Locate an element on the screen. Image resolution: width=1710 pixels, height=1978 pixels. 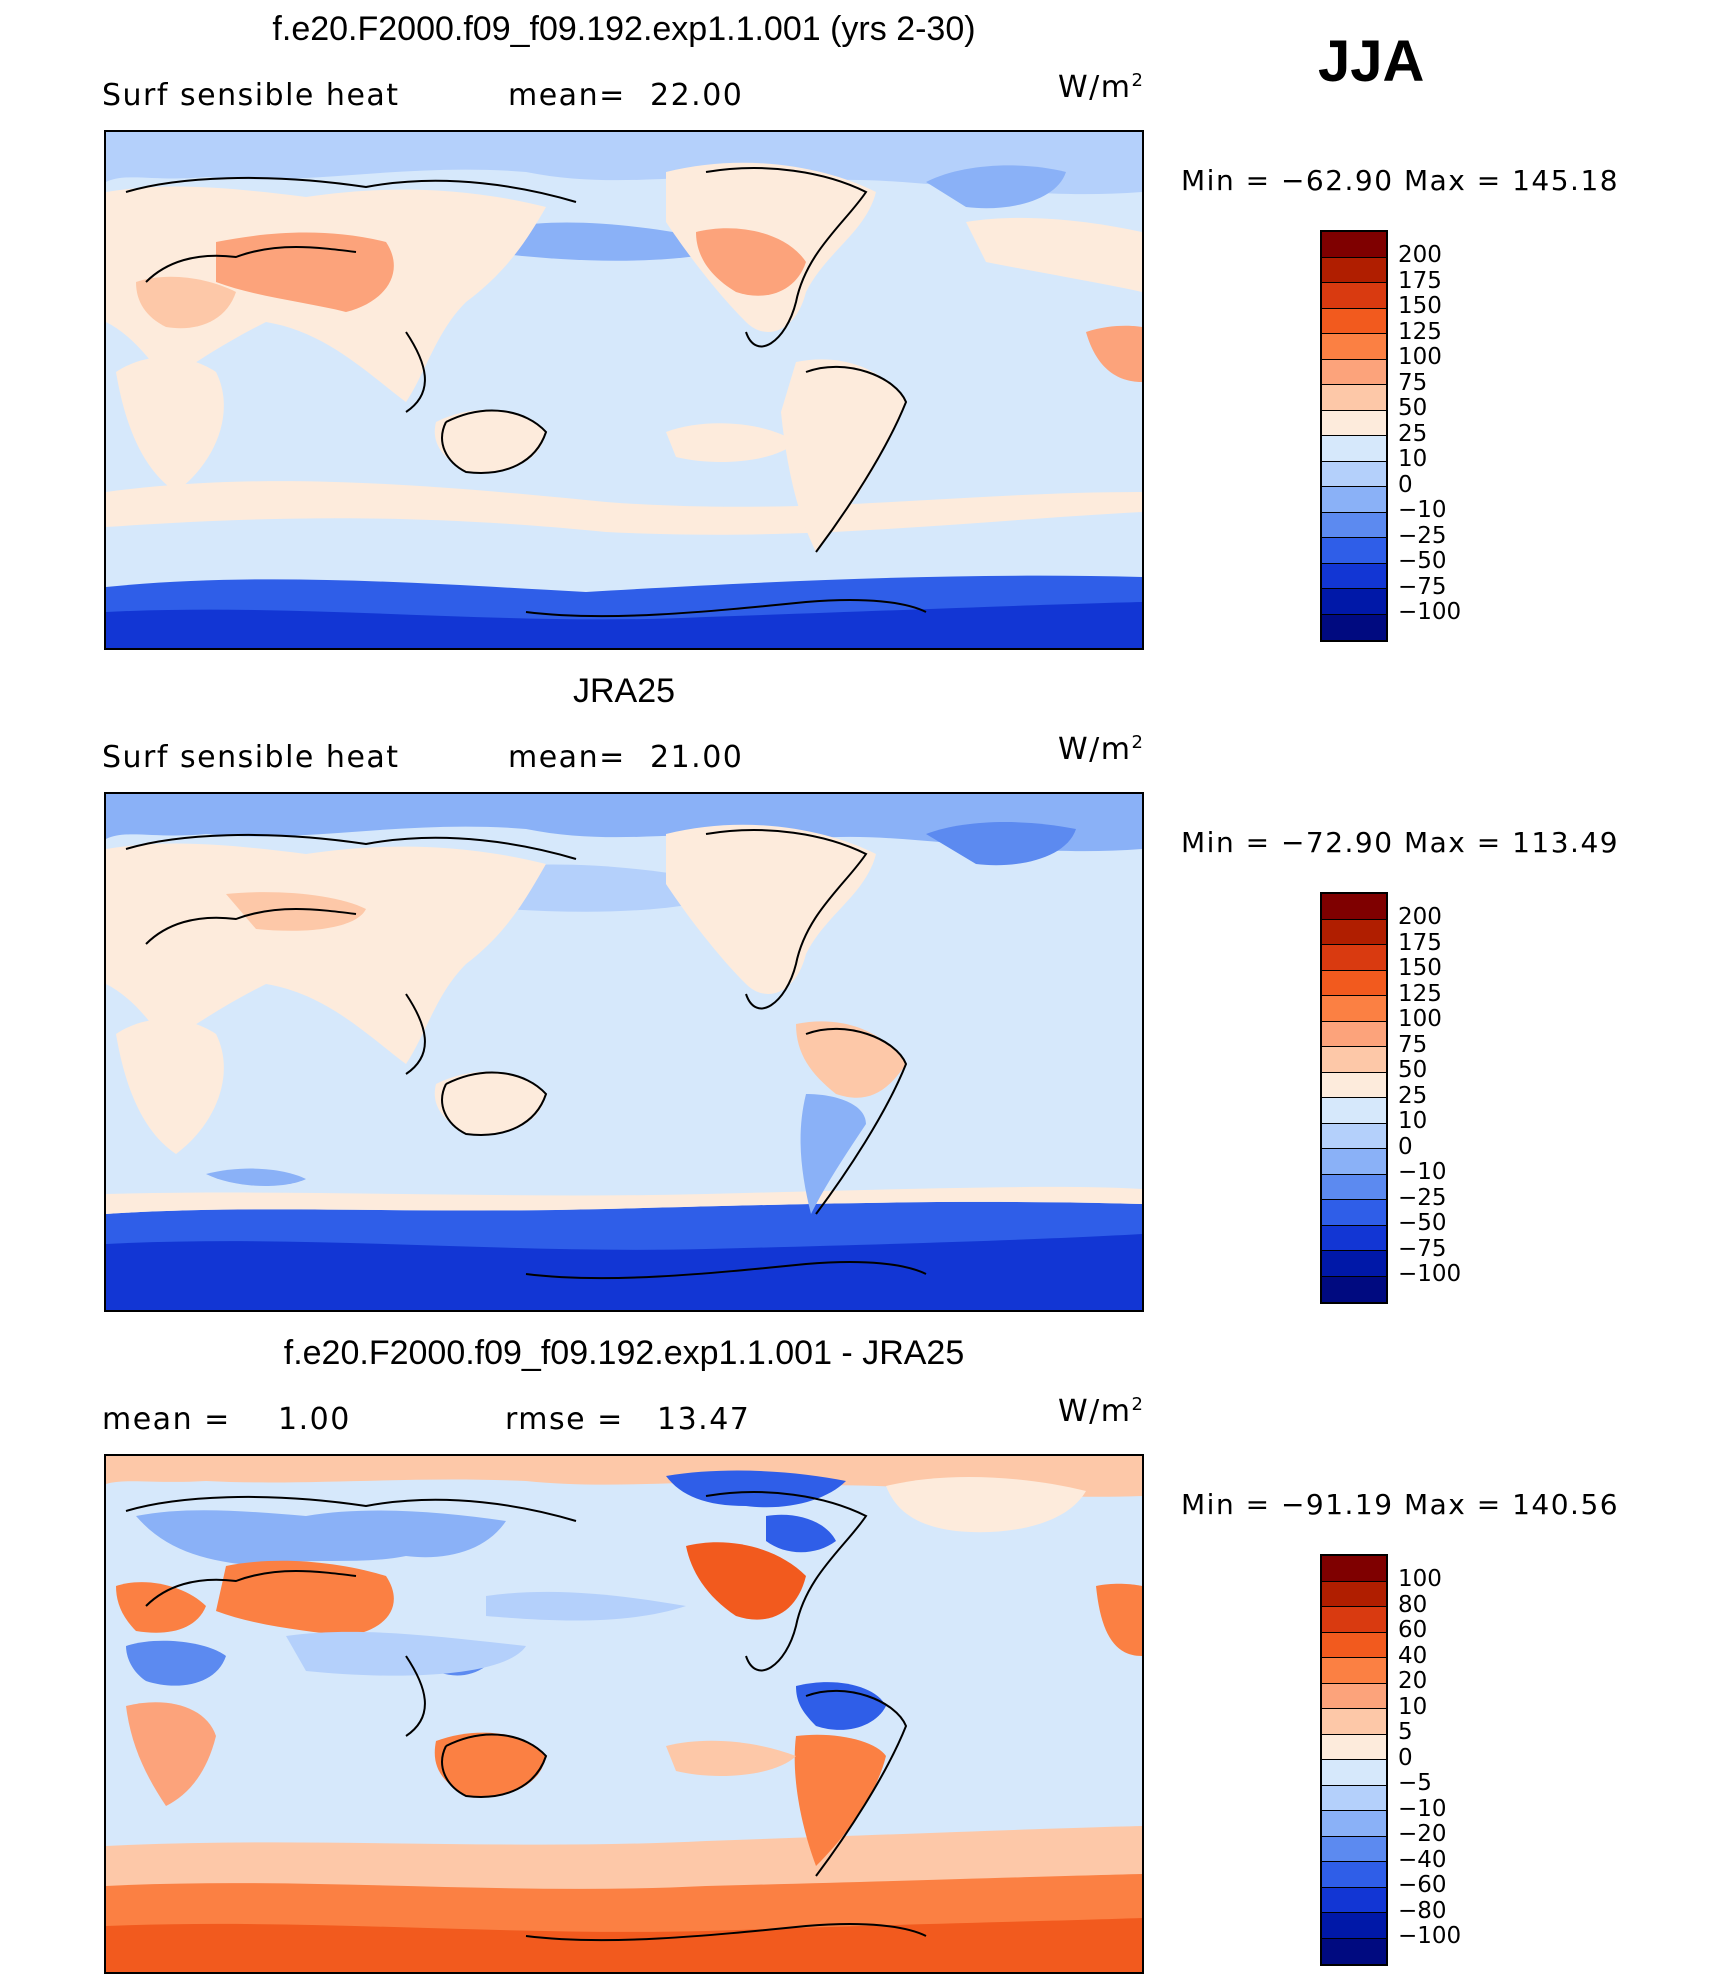
panel-2-colorbar is located at coordinates (1354, 1098).